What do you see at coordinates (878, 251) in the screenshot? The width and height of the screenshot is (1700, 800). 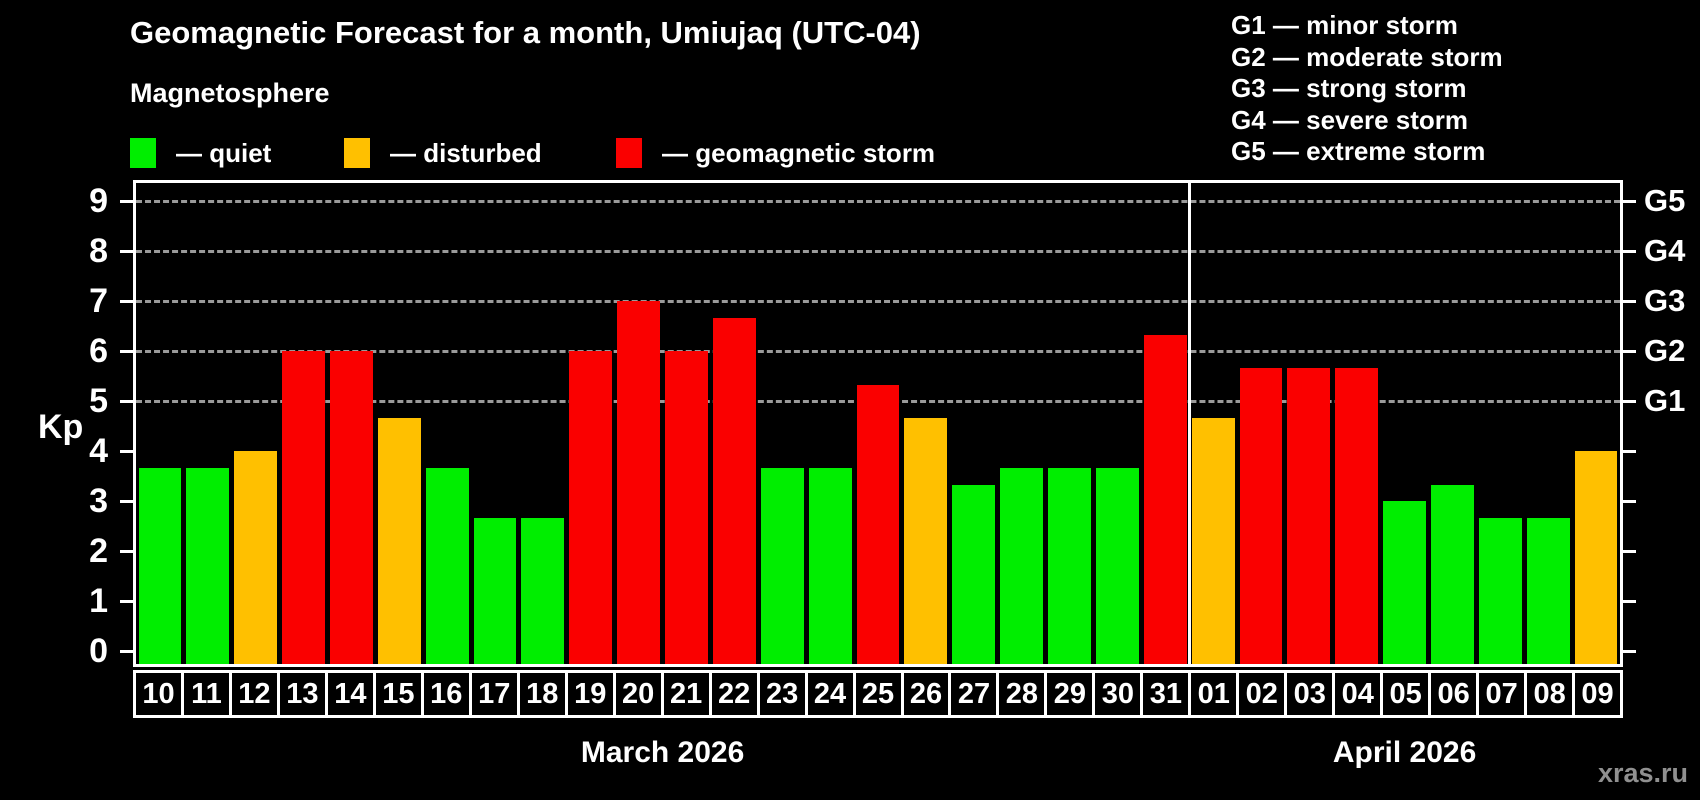 I see `gridline-kp8` at bounding box center [878, 251].